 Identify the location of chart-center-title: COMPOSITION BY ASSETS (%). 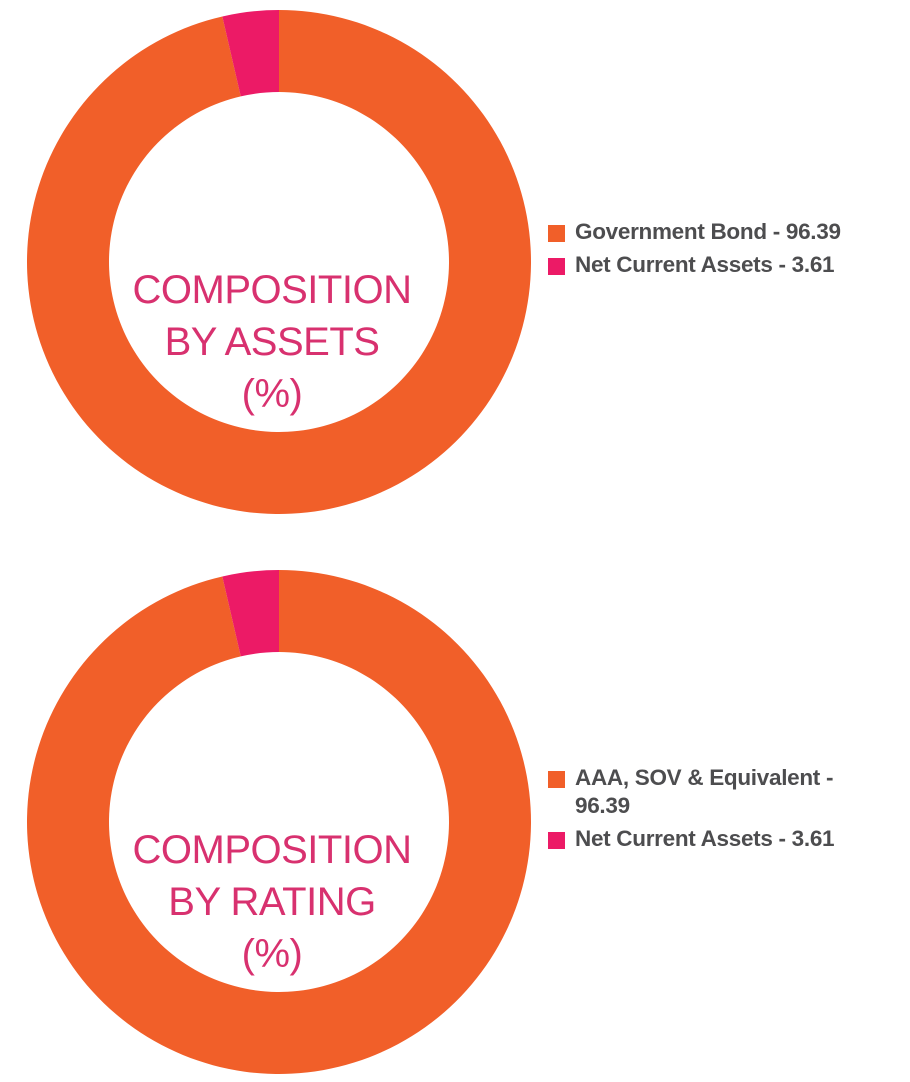
(272, 342).